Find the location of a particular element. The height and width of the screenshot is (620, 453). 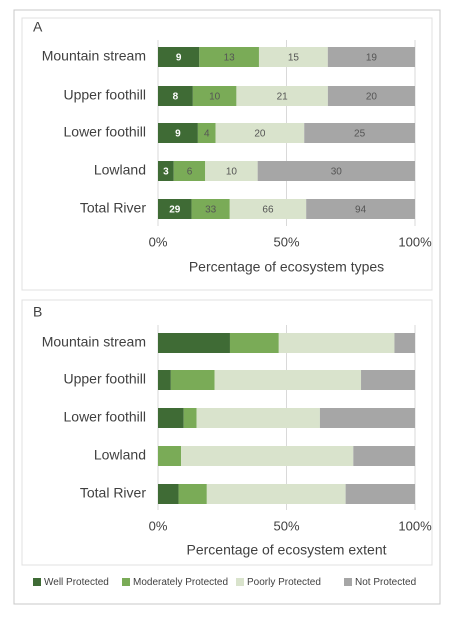

data-label: 29 is located at coordinates (175, 210).